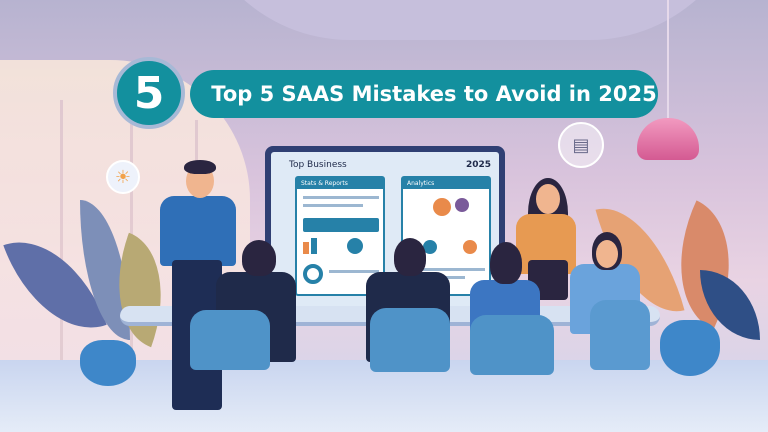 Image resolution: width=768 pixels, height=432 pixels. Describe the element at coordinates (434, 94) in the screenshot. I see `banner-title: Top 5 SAAS Mistakes to Avoid in 2025` at that location.